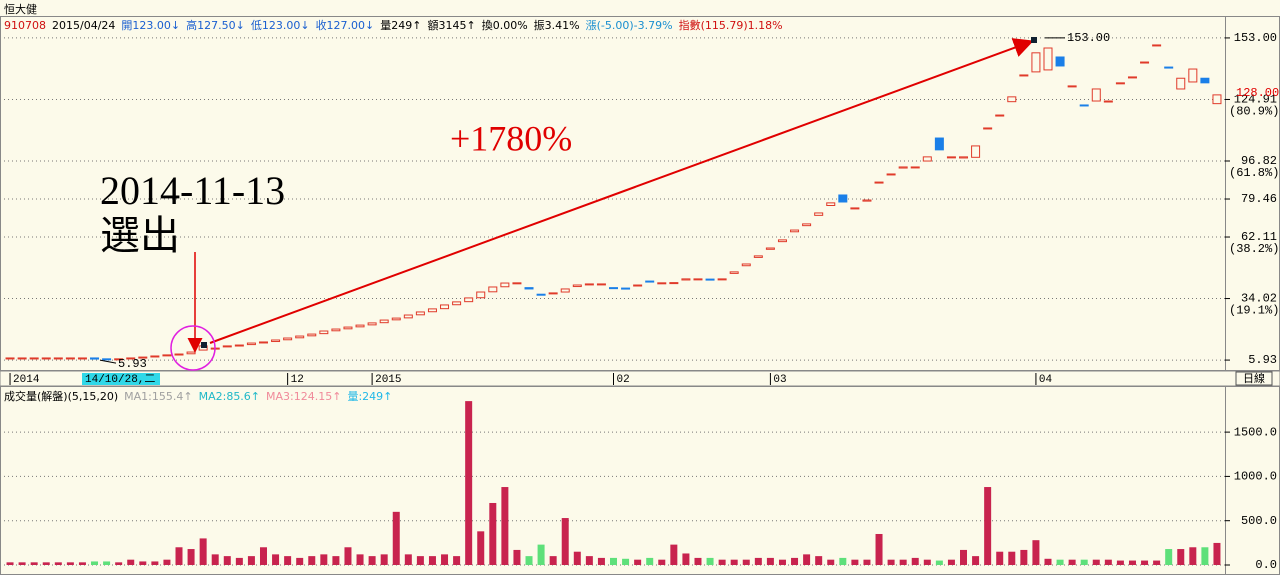 This screenshot has height=575, width=1280. What do you see at coordinates (132, 364) in the screenshot?
I see `low-label: 5.93` at bounding box center [132, 364].